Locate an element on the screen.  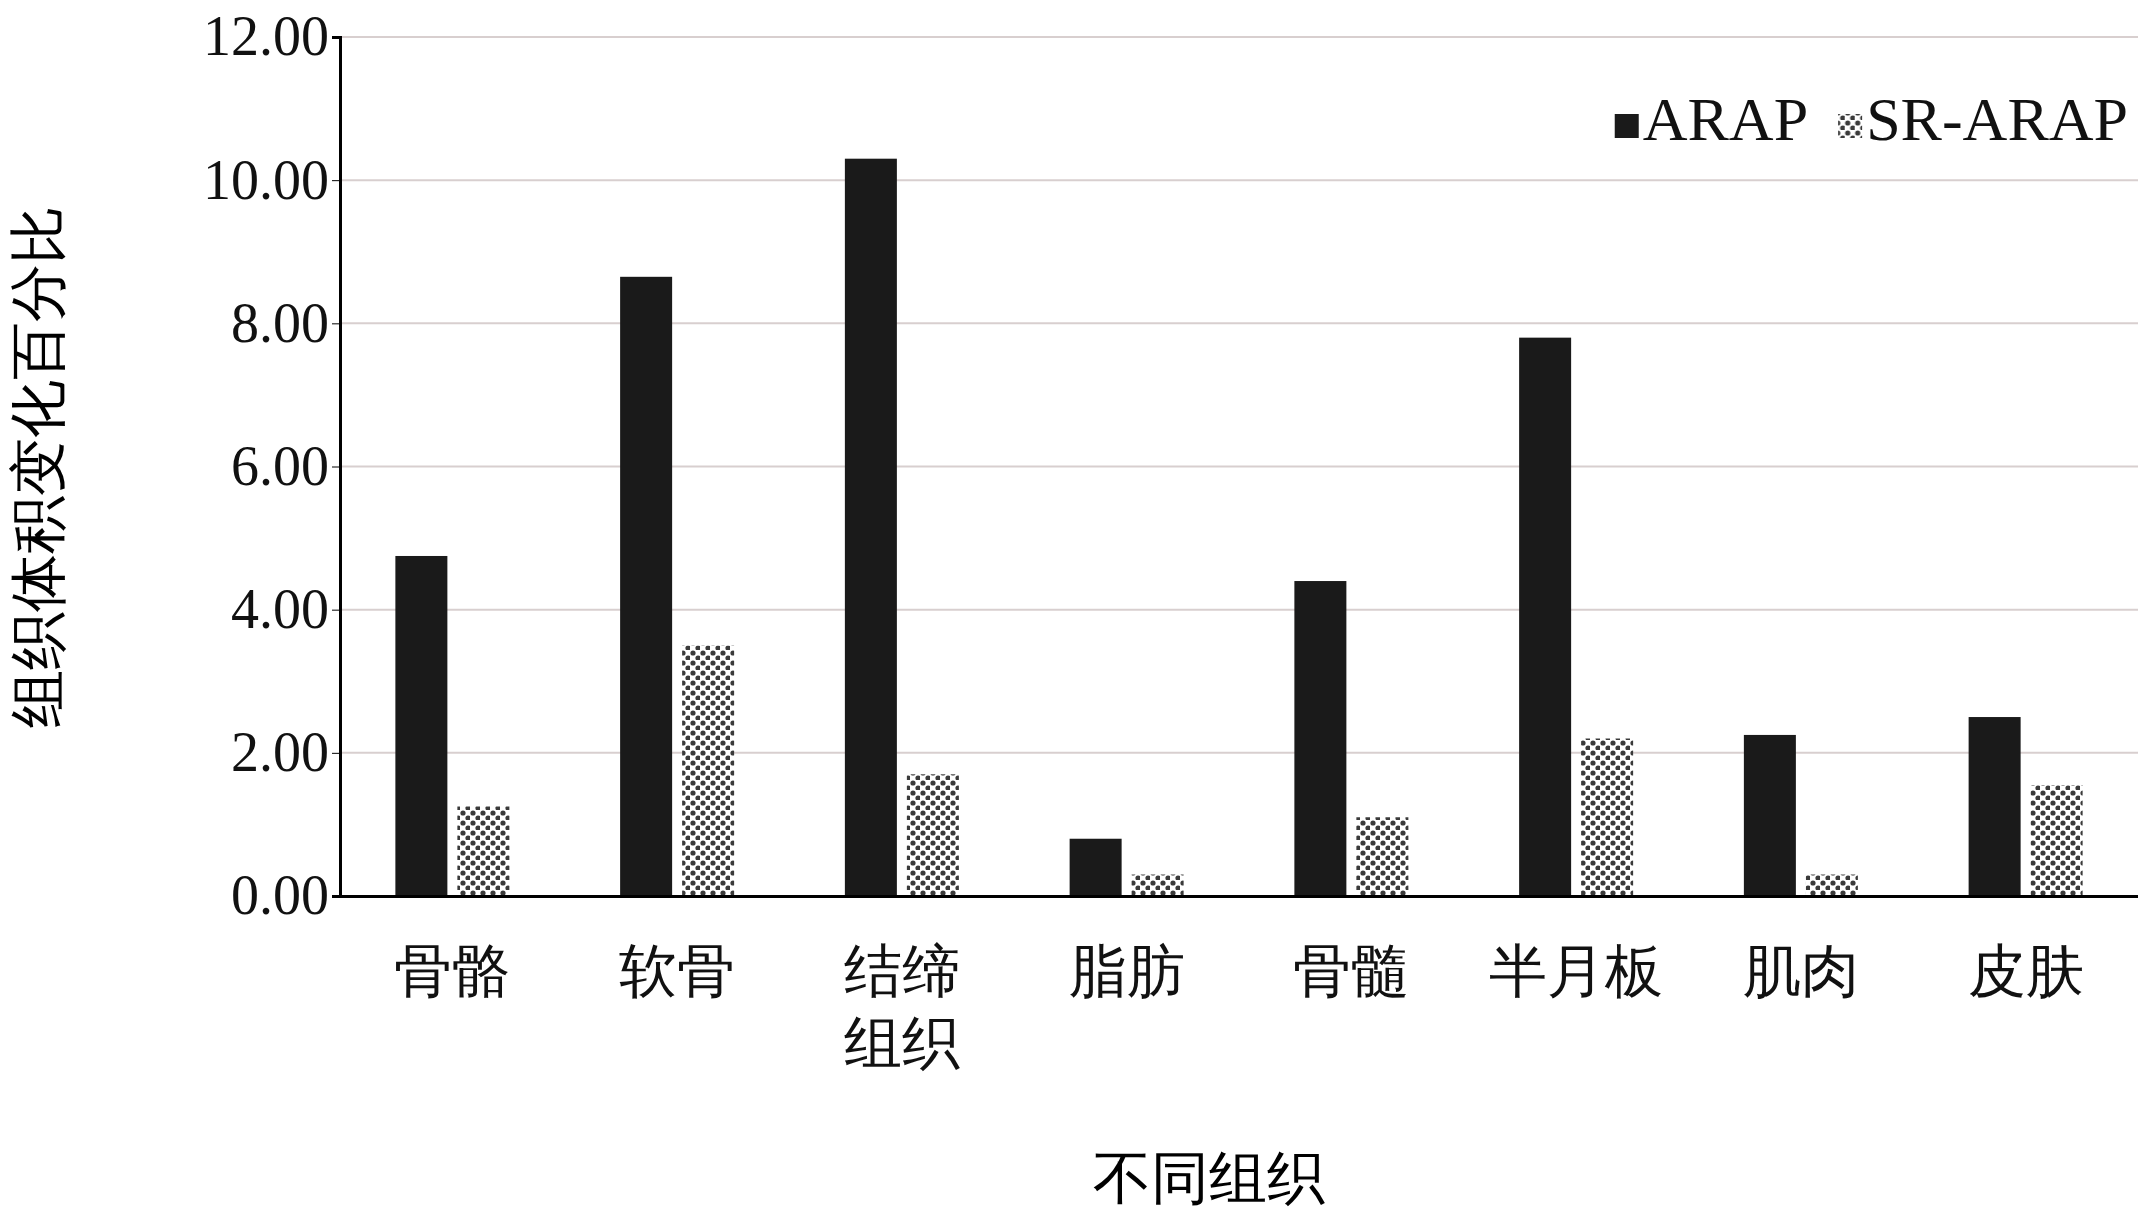
x-tick-label: 皮肤 is located at coordinates (2025, 971).